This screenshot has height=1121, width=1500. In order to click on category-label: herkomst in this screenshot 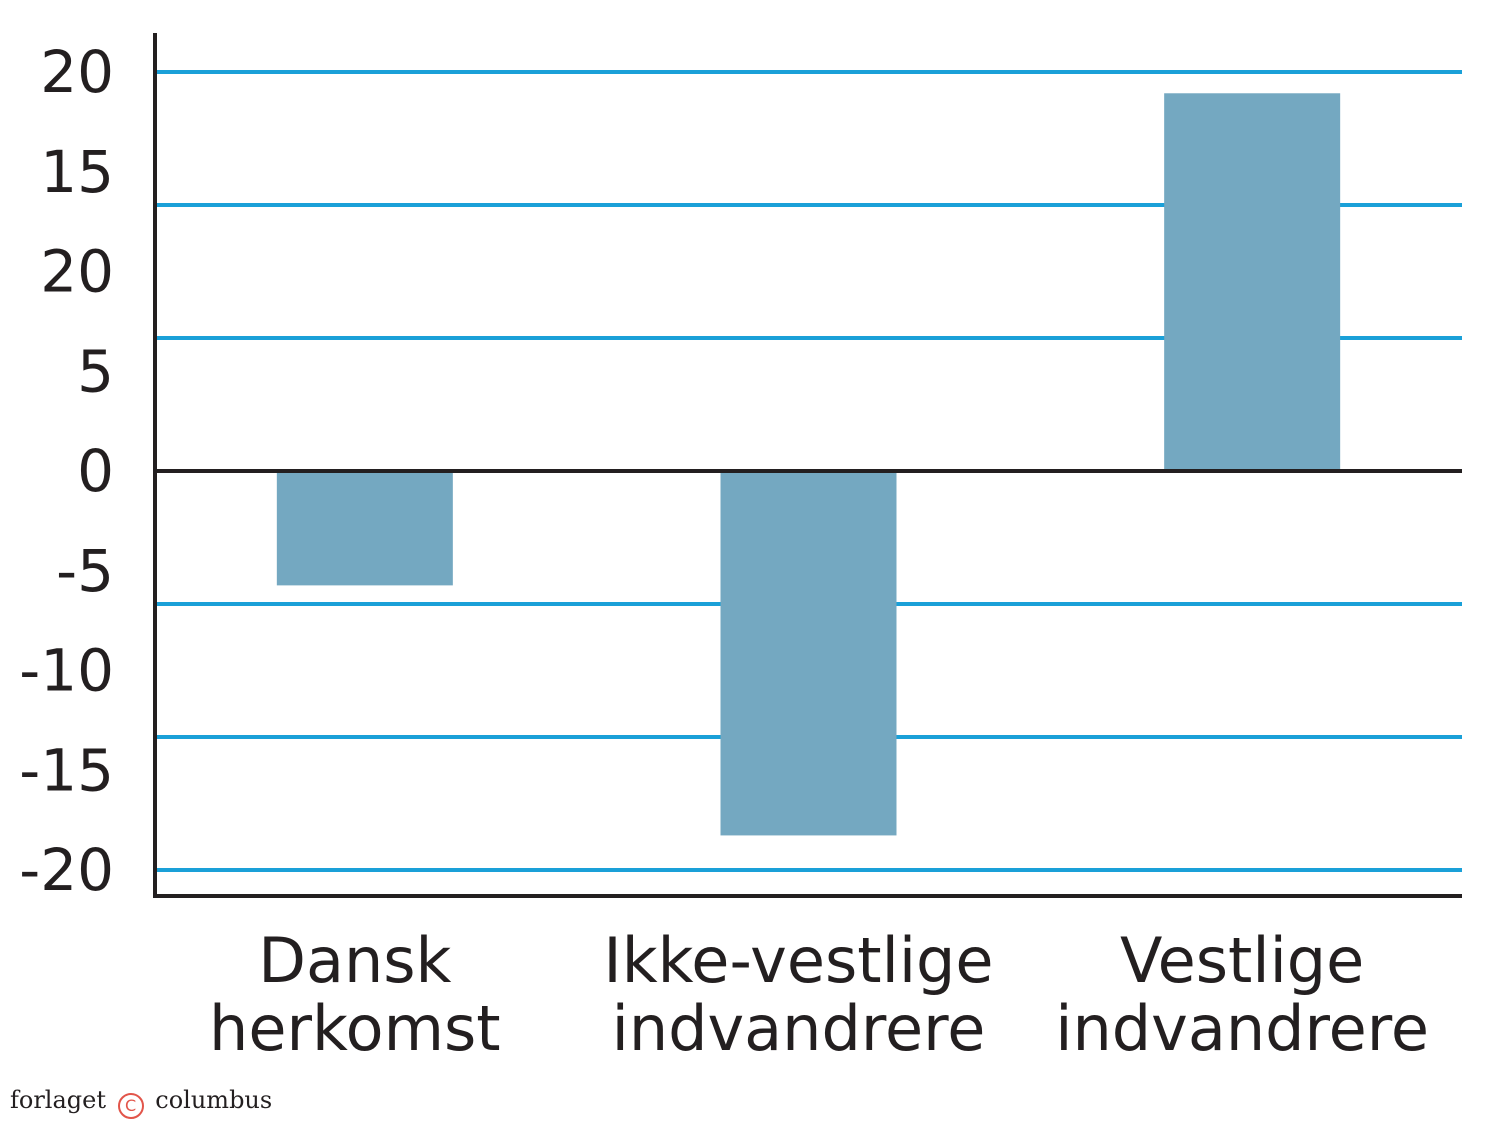, I will do `click(355, 1028)`.